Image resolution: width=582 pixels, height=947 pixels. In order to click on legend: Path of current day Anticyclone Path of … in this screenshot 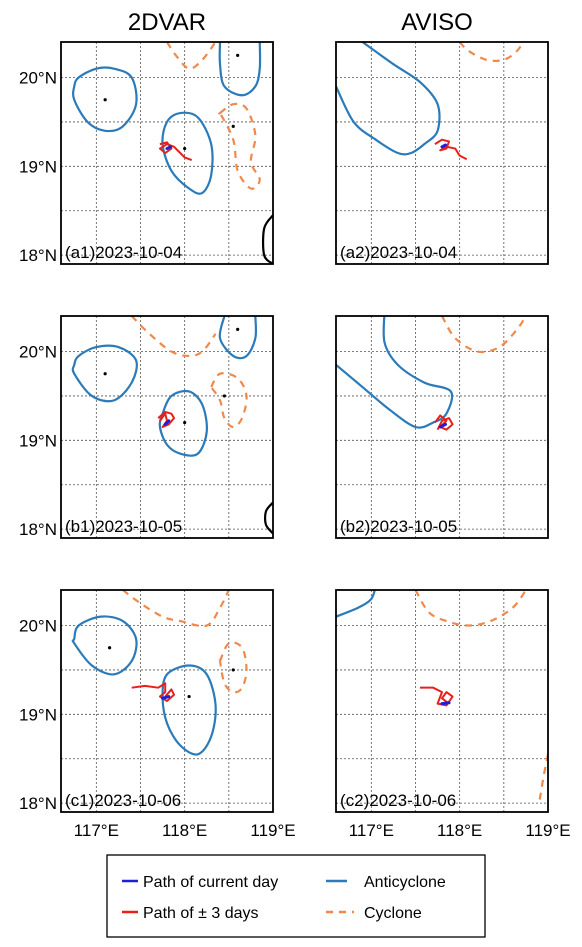, I will do `click(296, 896)`.